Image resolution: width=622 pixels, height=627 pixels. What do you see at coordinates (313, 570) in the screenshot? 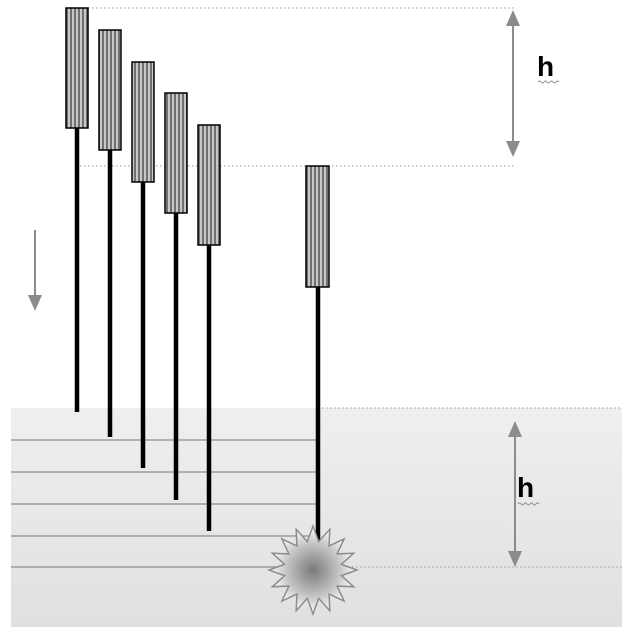
I see `starburst-icon` at bounding box center [313, 570].